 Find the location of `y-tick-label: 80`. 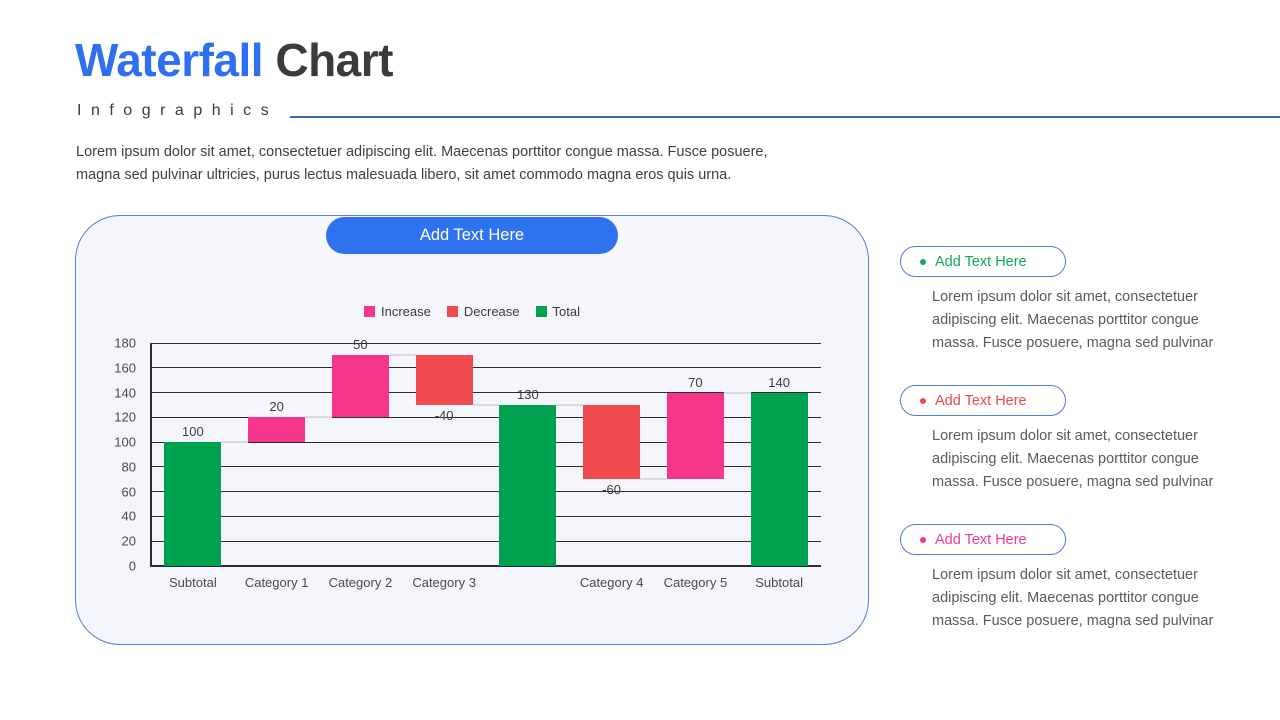

y-tick-label: 80 is located at coordinates (128, 467).